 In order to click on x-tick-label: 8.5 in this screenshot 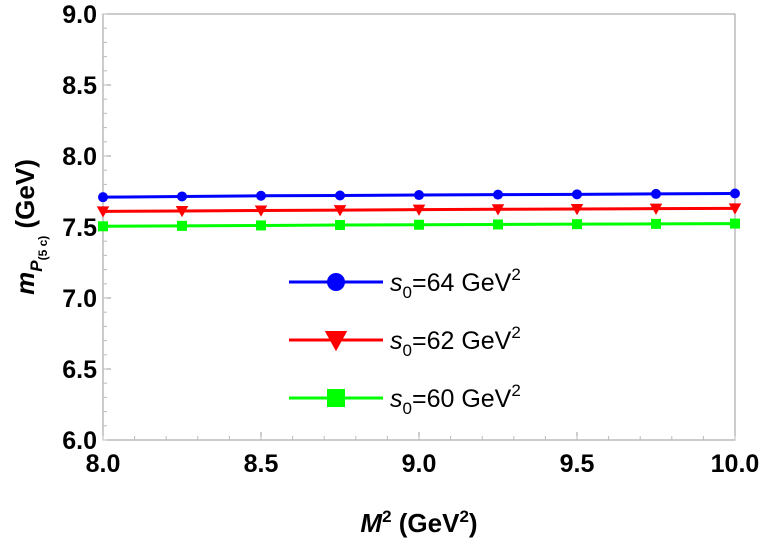, I will do `click(261, 464)`.